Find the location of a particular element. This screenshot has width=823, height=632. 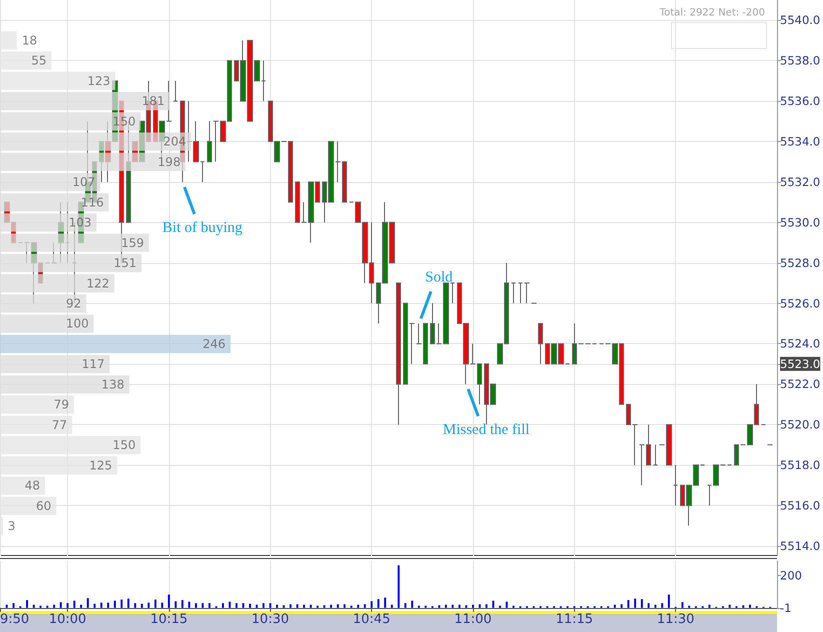

annotation: Total: 2922 Net: -200 is located at coordinates (711, 13).